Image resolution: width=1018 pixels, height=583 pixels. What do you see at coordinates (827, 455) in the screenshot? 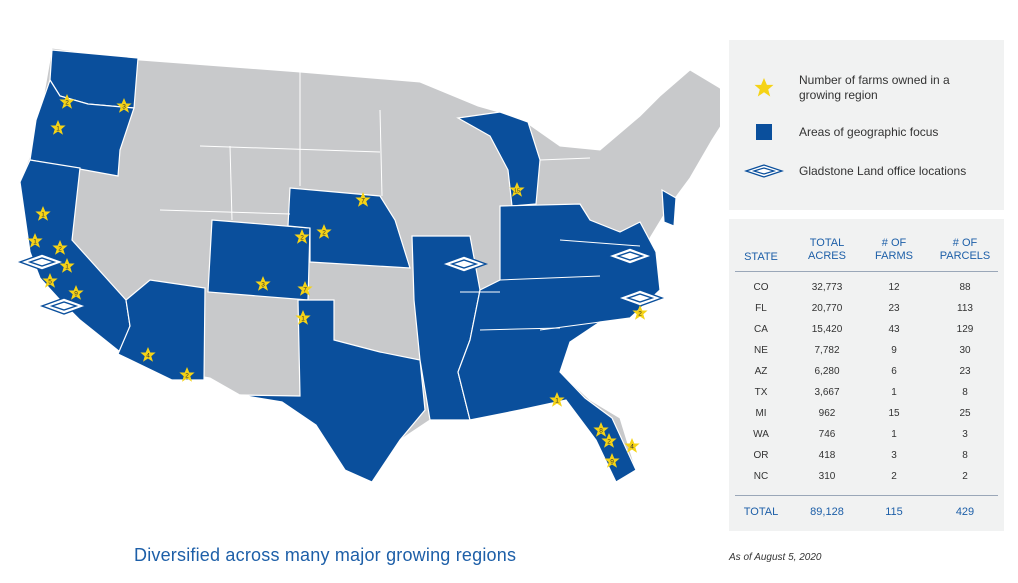
I see `table-cell: 418` at bounding box center [827, 455].